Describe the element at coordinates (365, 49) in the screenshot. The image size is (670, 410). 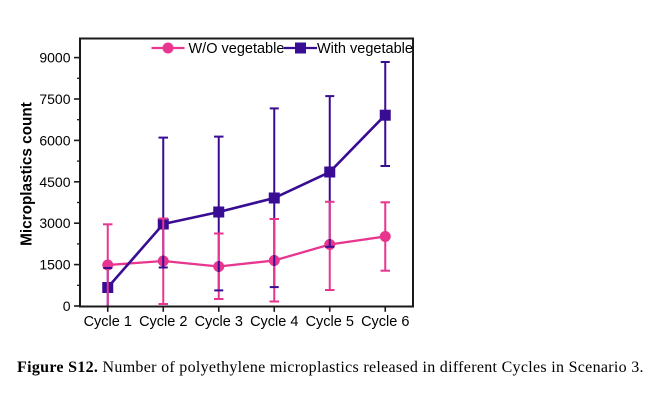
I see `svg-text: With vegetable` at that location.